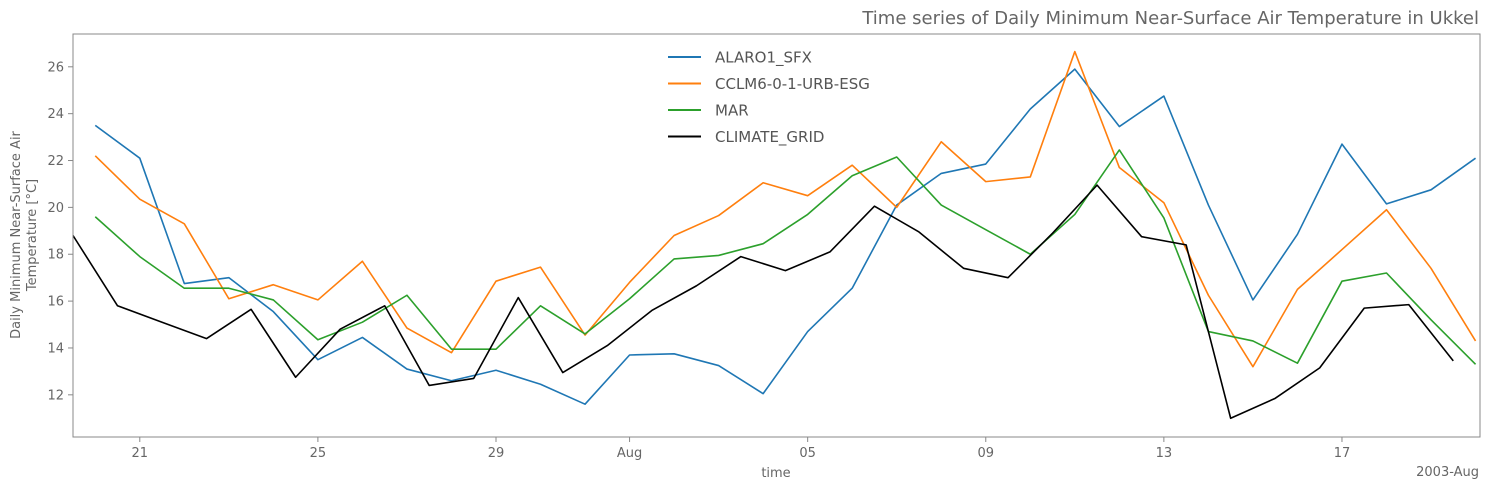  Describe the element at coordinates (55, 67) in the screenshot. I see `y-tick-label: 26` at that location.